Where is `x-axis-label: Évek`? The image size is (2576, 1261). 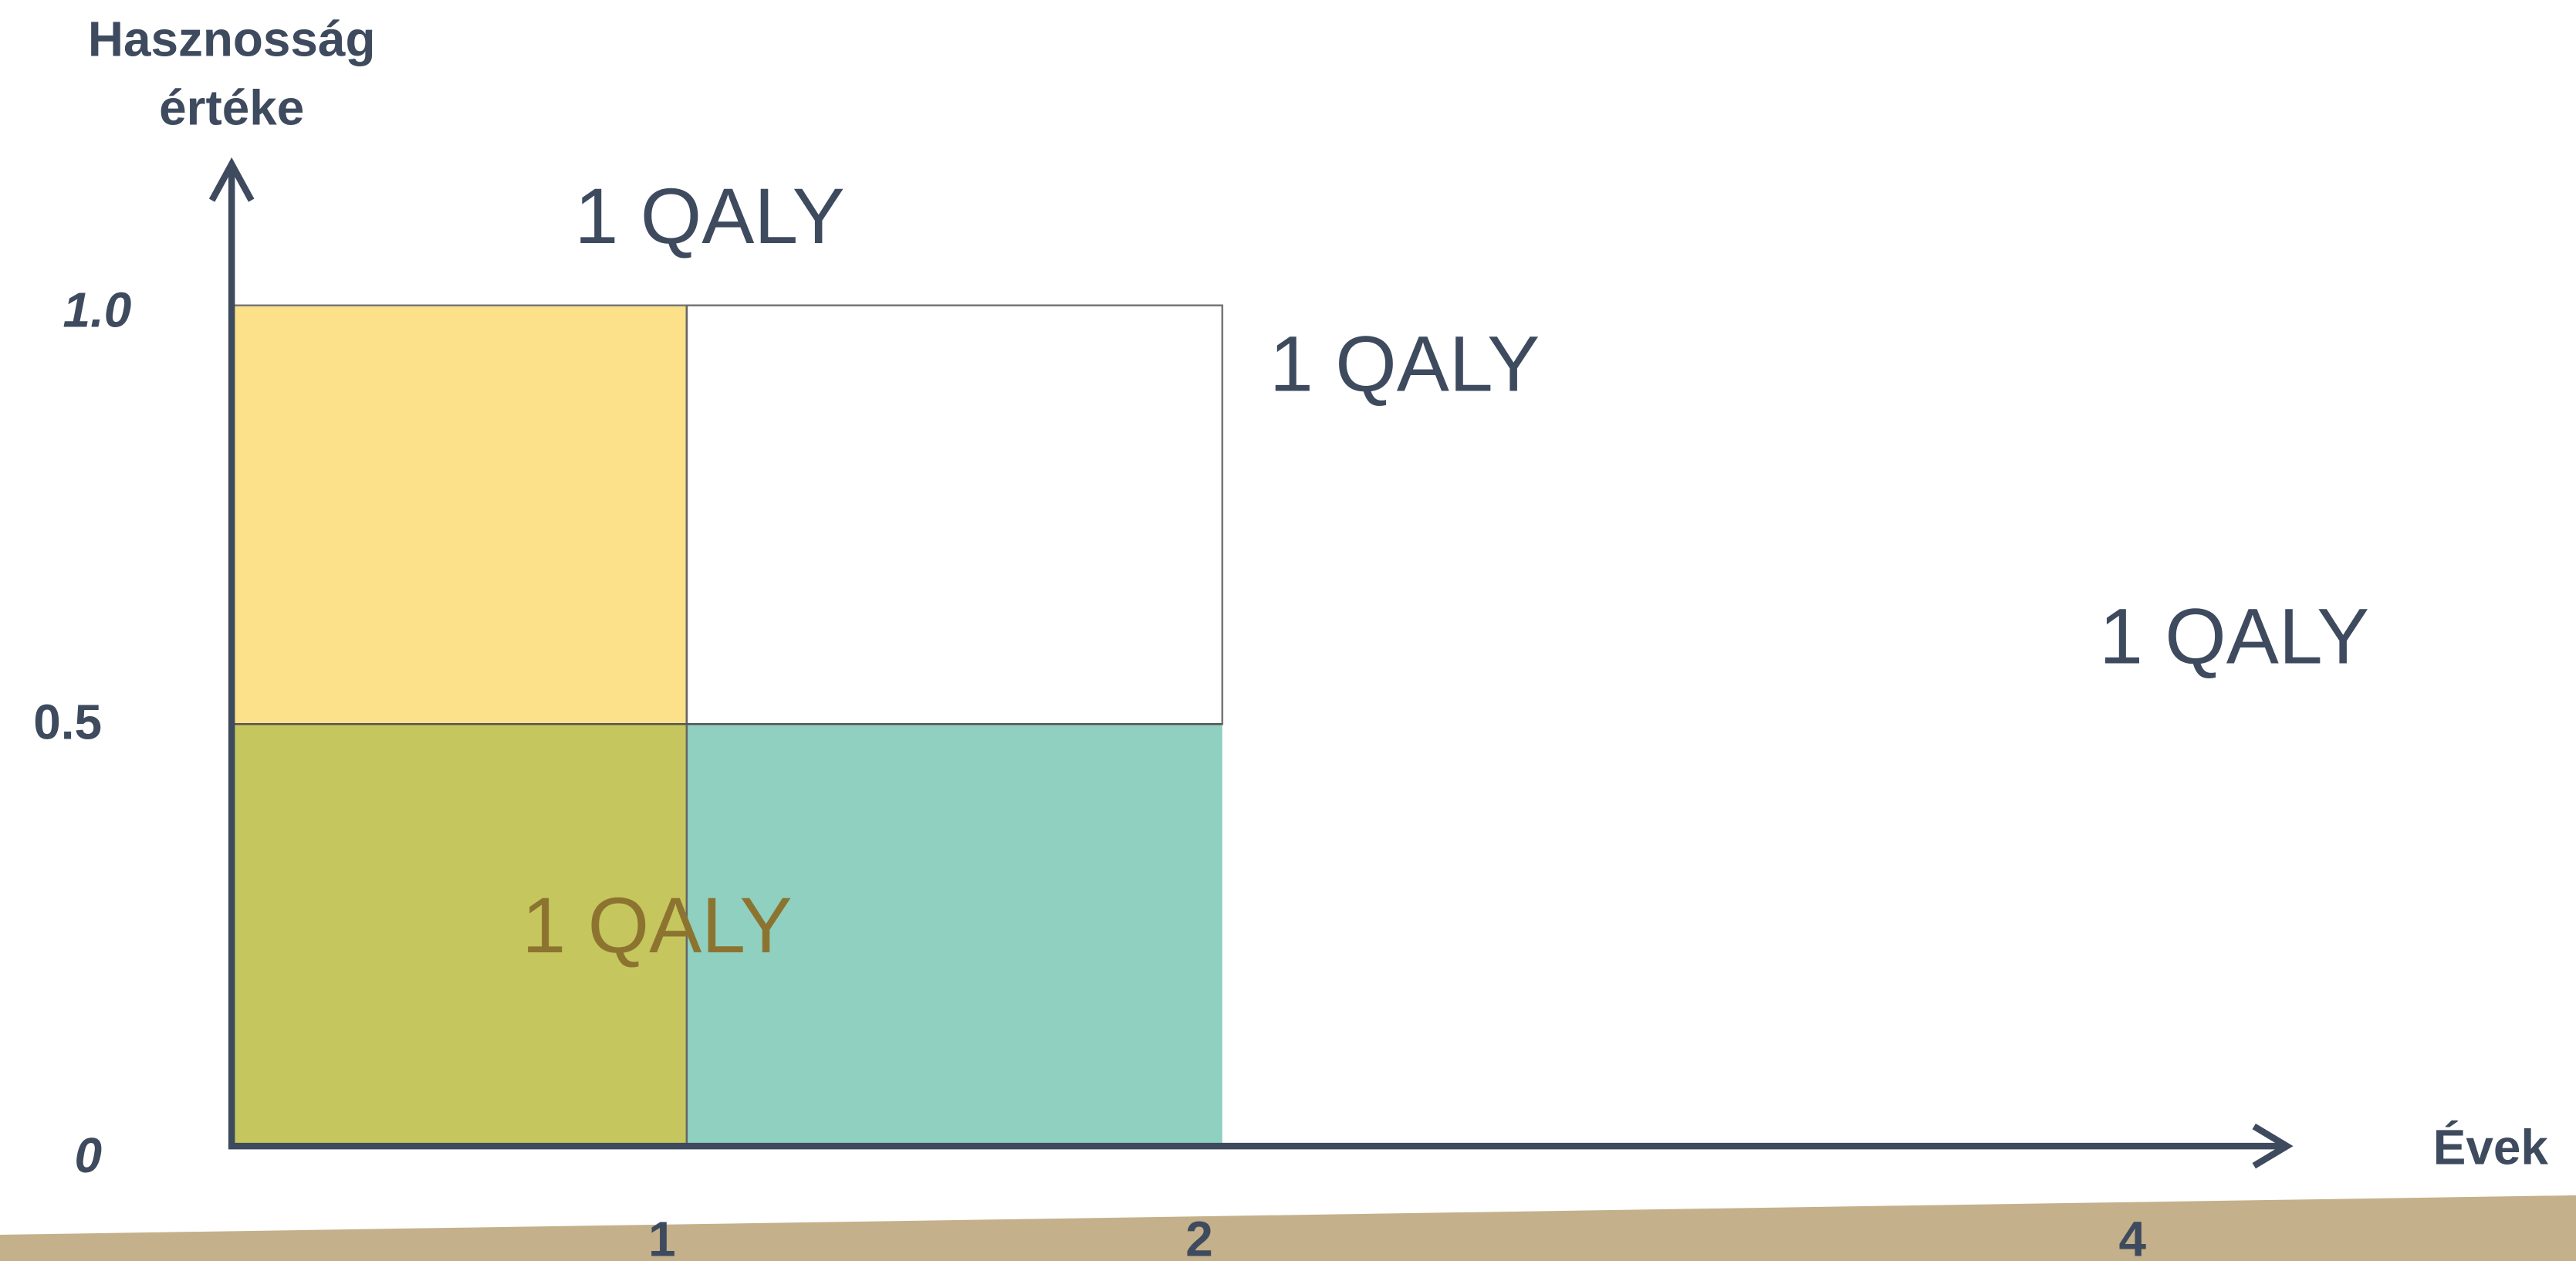
x-axis-label: Évek is located at coordinates (2491, 1147).